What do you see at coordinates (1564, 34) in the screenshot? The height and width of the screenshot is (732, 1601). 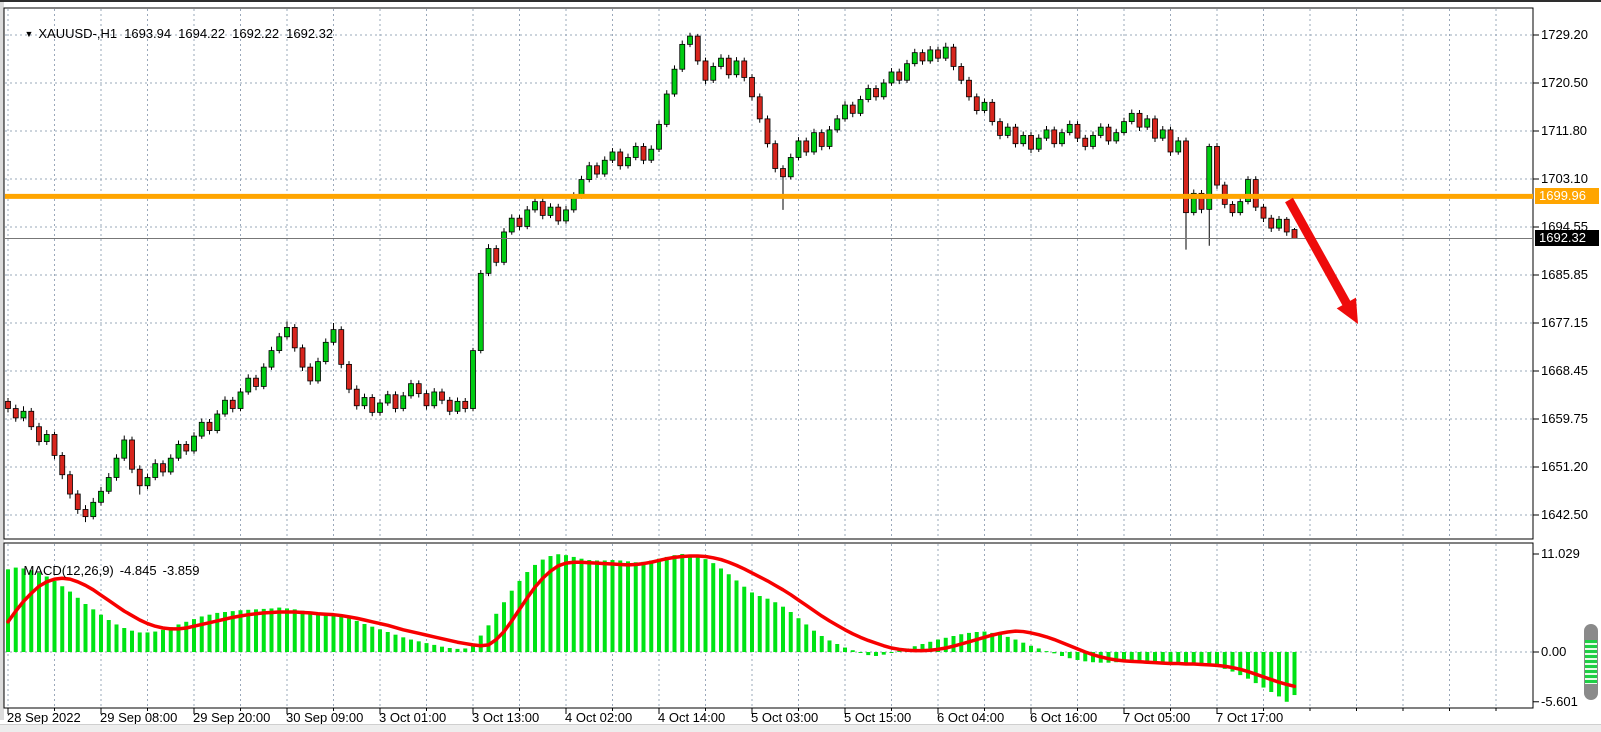 I see `price-axis-label: 1729.20` at bounding box center [1564, 34].